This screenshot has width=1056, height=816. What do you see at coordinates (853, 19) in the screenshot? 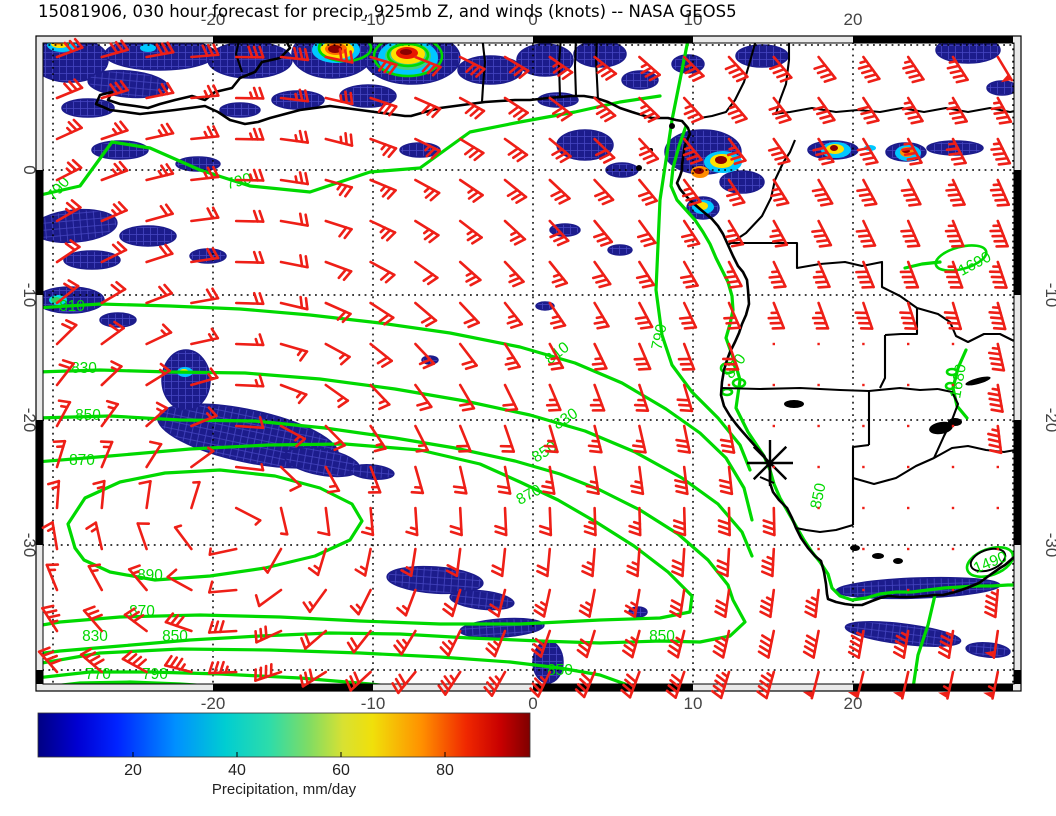
I see `axis-label: 20` at bounding box center [853, 19].